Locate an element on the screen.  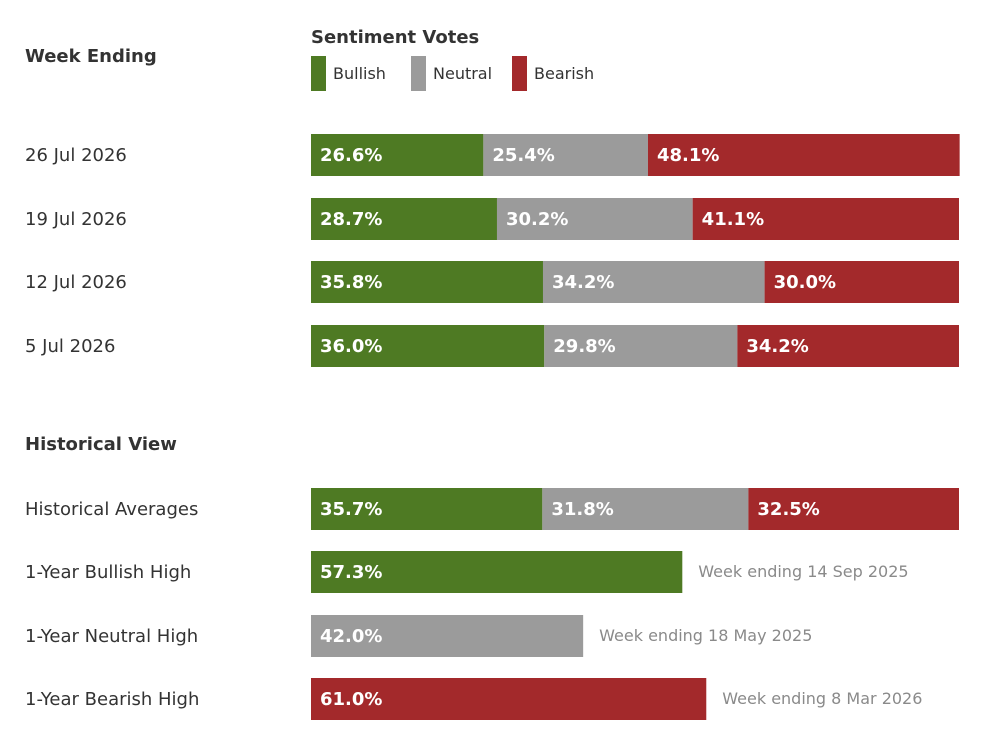
historical-view-header: Historical View is located at coordinates (101, 444).